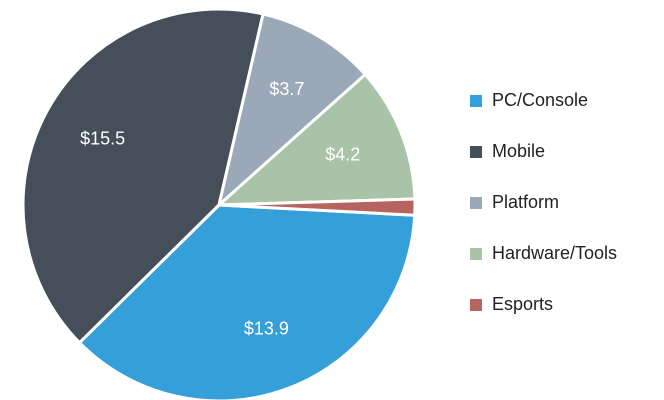 The width and height of the screenshot is (664, 400). What do you see at coordinates (102, 139) in the screenshot?
I see `value-label: $15.5` at bounding box center [102, 139].